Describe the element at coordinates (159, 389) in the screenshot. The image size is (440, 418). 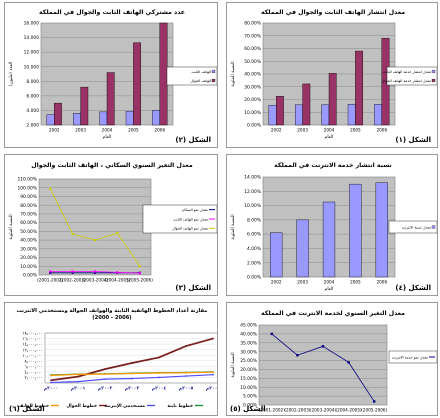
I see `x-tick-label: ٢٠٠٤م` at that location.